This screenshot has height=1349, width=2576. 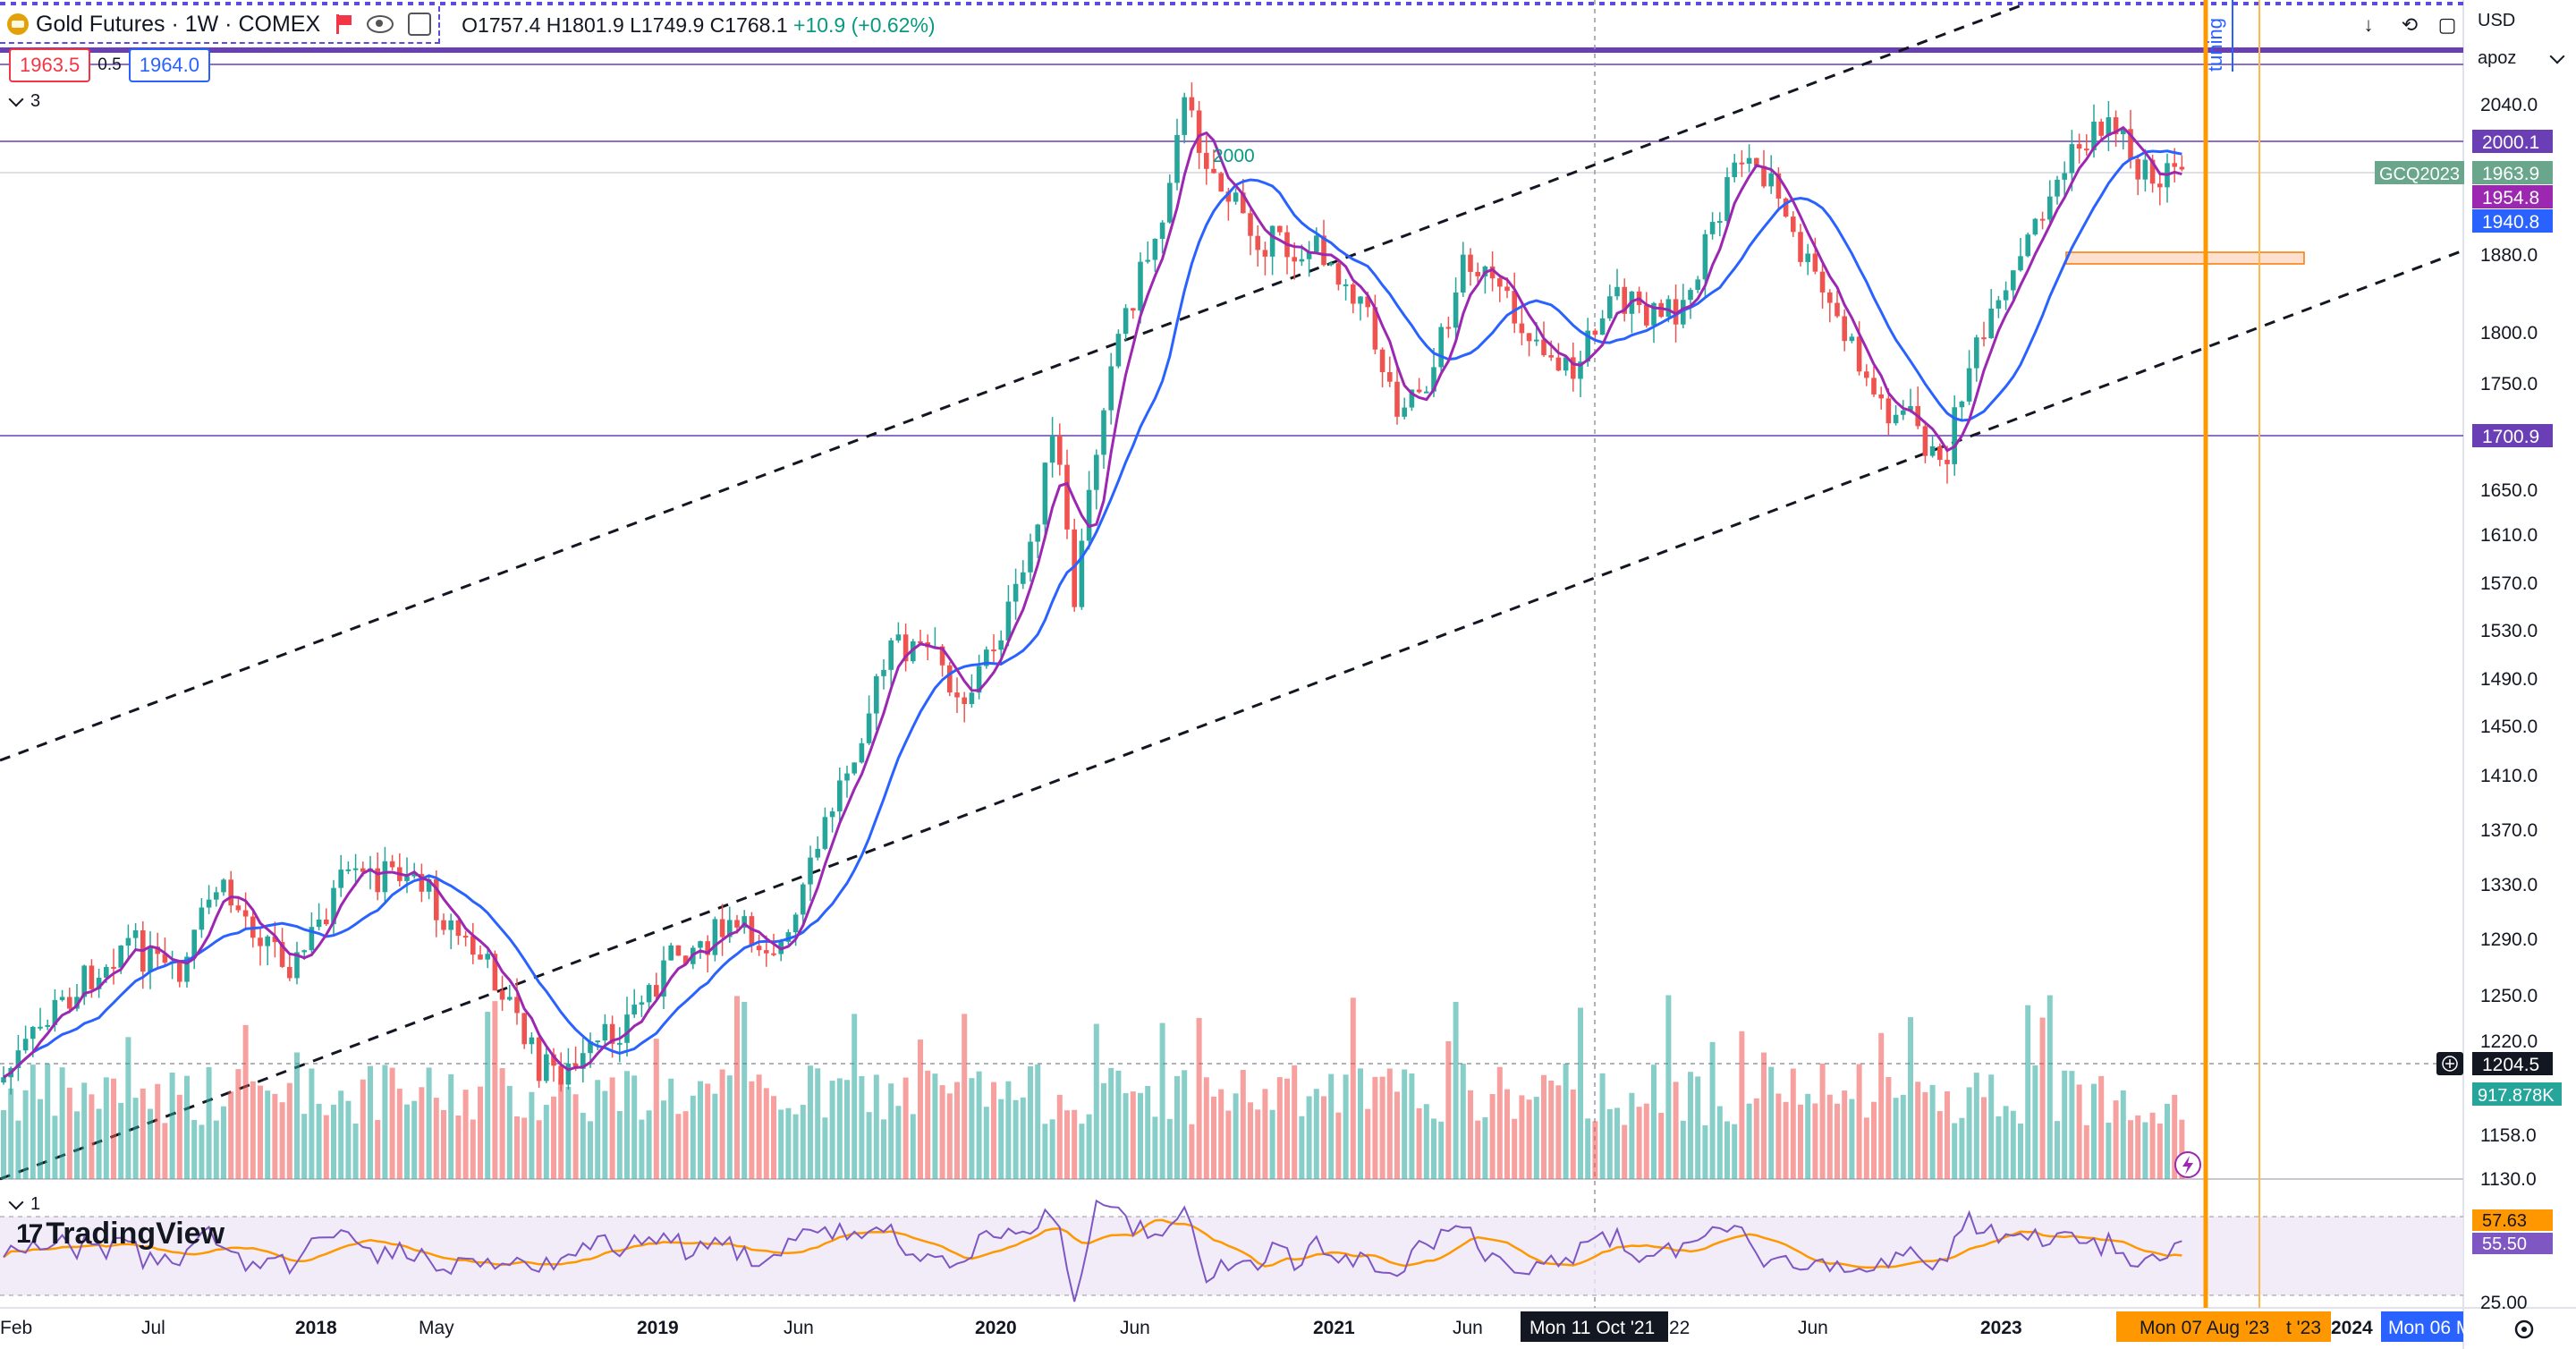 I want to click on eye-icon, so click(x=380, y=24).